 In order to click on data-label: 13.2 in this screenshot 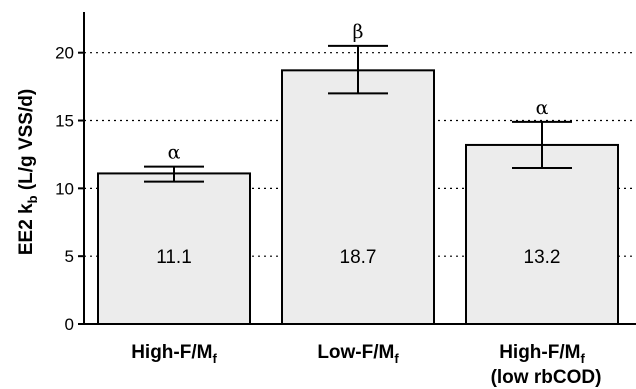, I will do `click(542, 257)`.